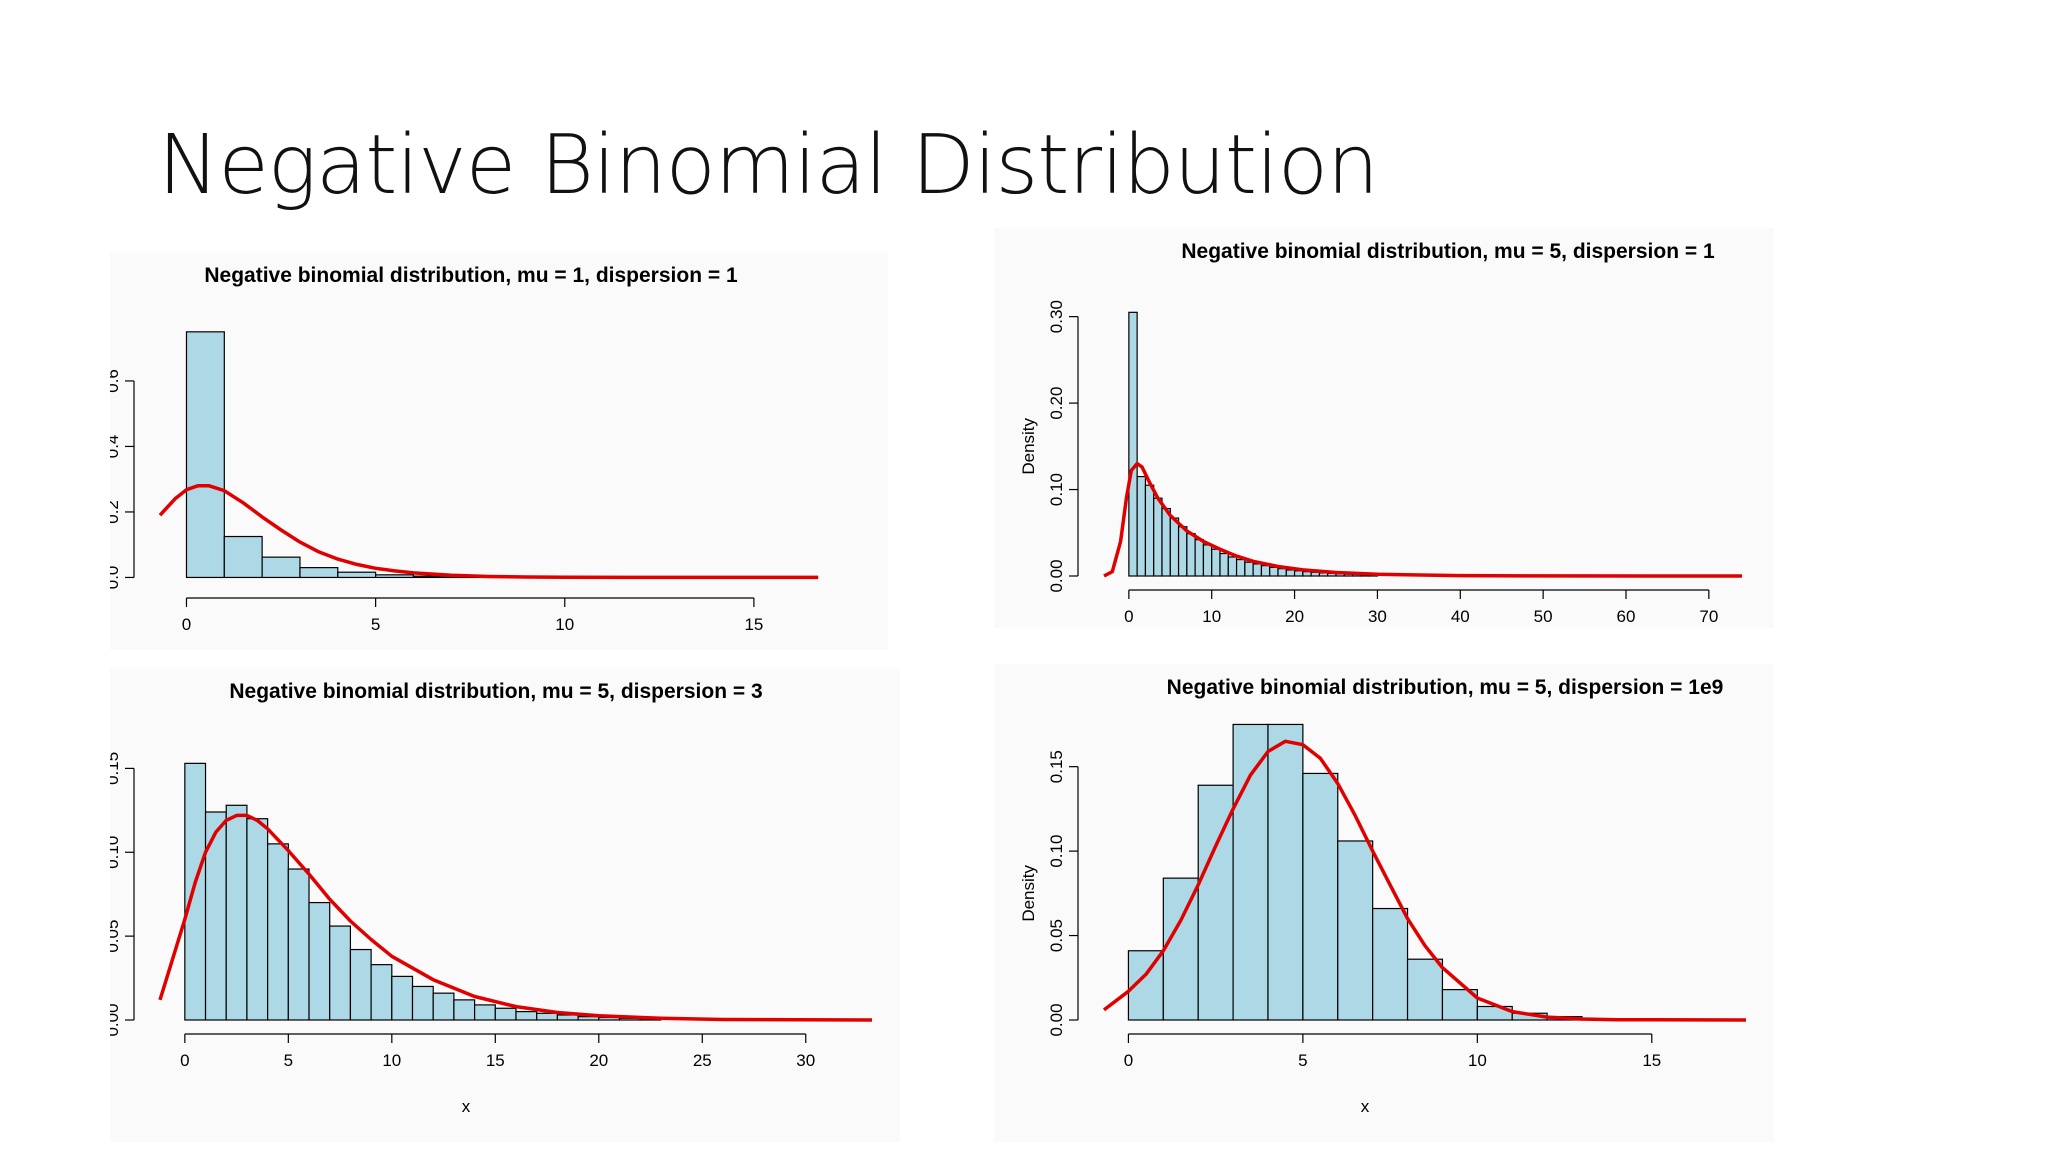 This screenshot has height=1152, width=2048. I want to click on y-axis: 0.00.20.40.6Density, so click(122, 479).